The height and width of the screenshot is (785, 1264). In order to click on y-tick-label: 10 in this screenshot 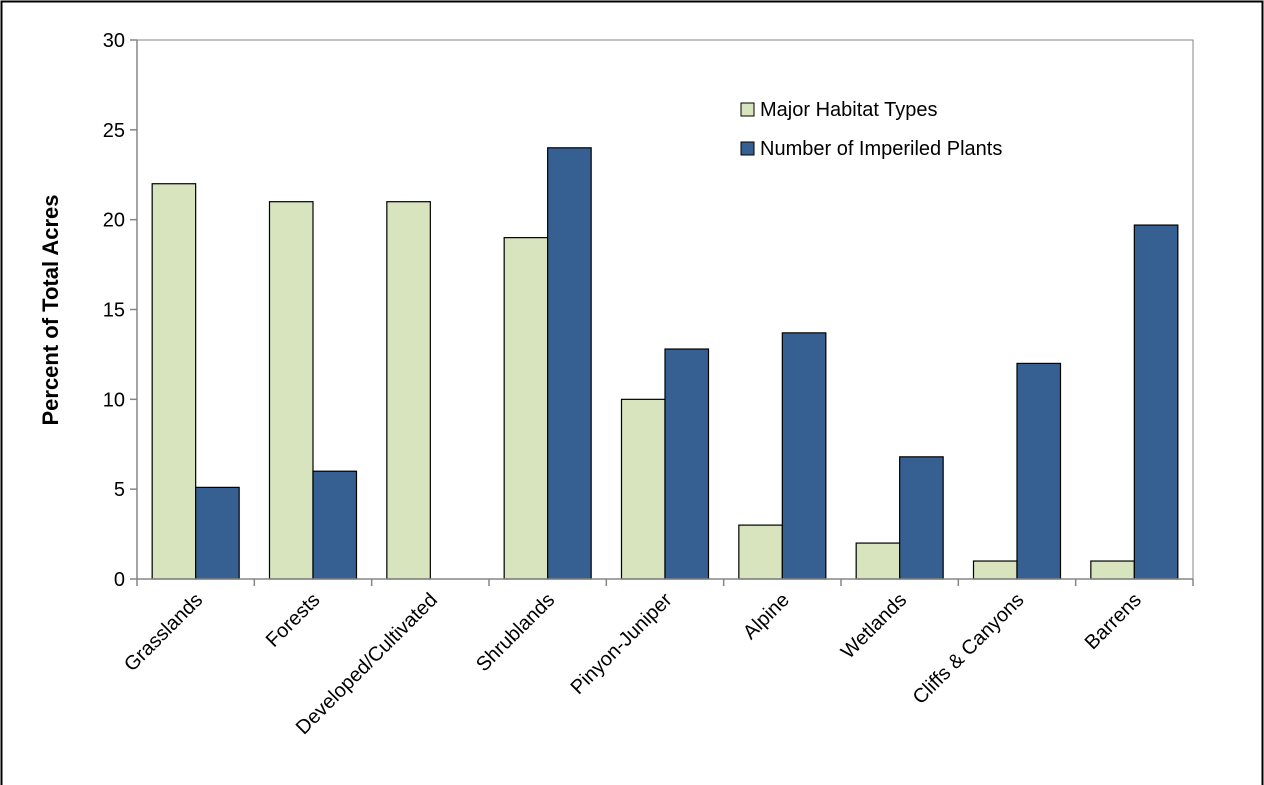, I will do `click(114, 400)`.